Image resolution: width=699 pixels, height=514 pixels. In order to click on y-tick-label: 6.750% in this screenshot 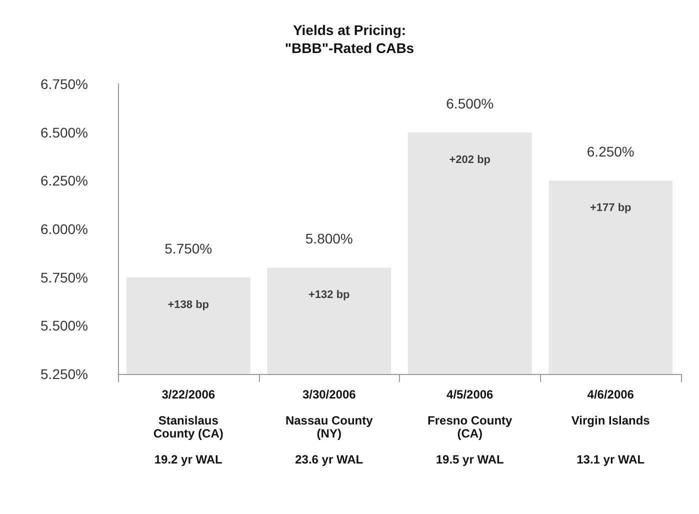, I will do `click(64, 84)`.